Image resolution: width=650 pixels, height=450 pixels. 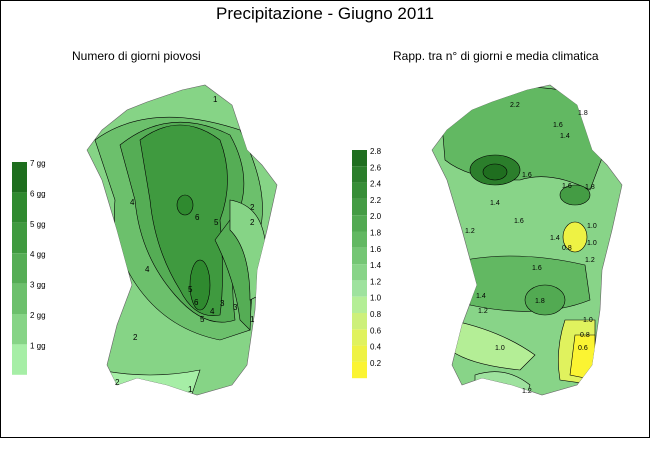 I want to click on left-contour-labels: 1 2 3 4 5 6 4 5 2 1 2 6 5 4 3 2 1, so click(x=185, y=244).